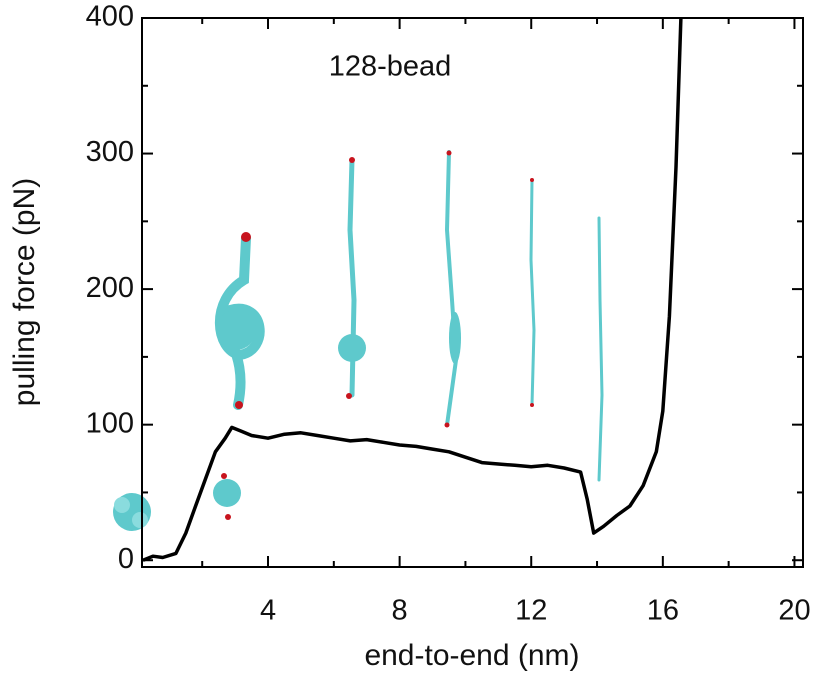 The image size is (816, 676). Describe the element at coordinates (110, 288) in the screenshot. I see `y-tick-label: 200` at that location.